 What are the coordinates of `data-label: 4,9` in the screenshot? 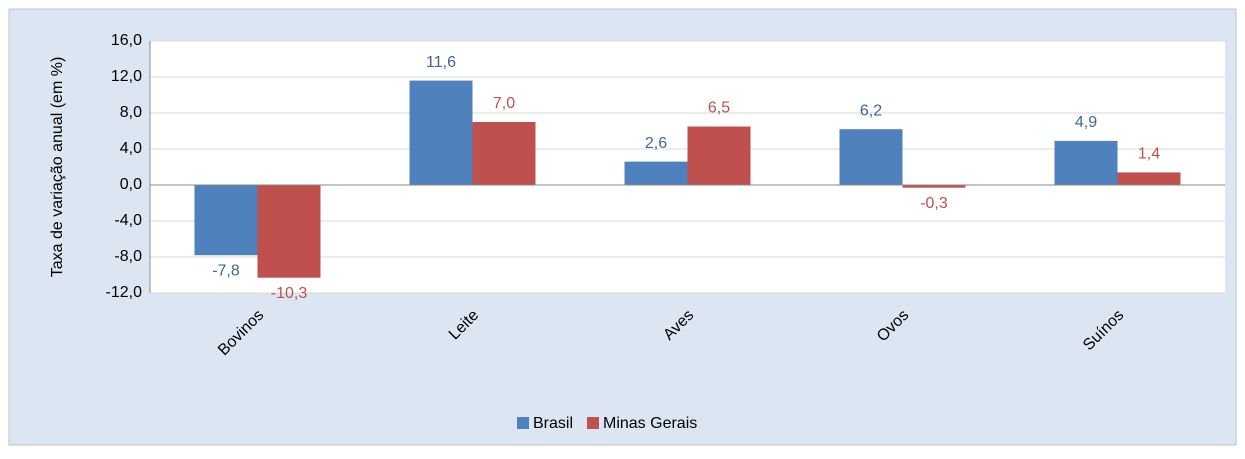 It's located at (1086, 122).